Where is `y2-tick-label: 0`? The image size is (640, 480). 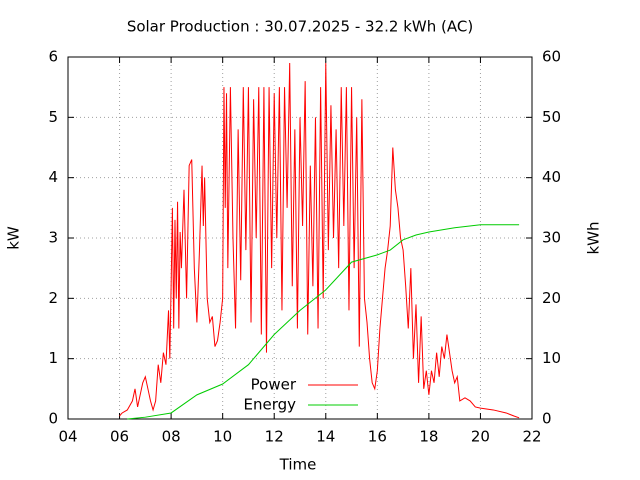 y2-tick-label: 0 is located at coordinates (547, 419).